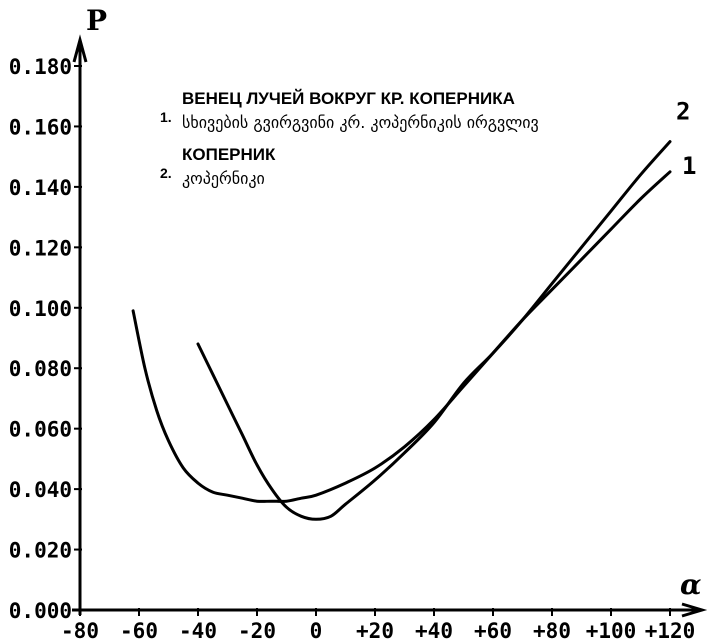  What do you see at coordinates (40, 188) in the screenshot?
I see `y-tick-label: 0.140` at bounding box center [40, 188].